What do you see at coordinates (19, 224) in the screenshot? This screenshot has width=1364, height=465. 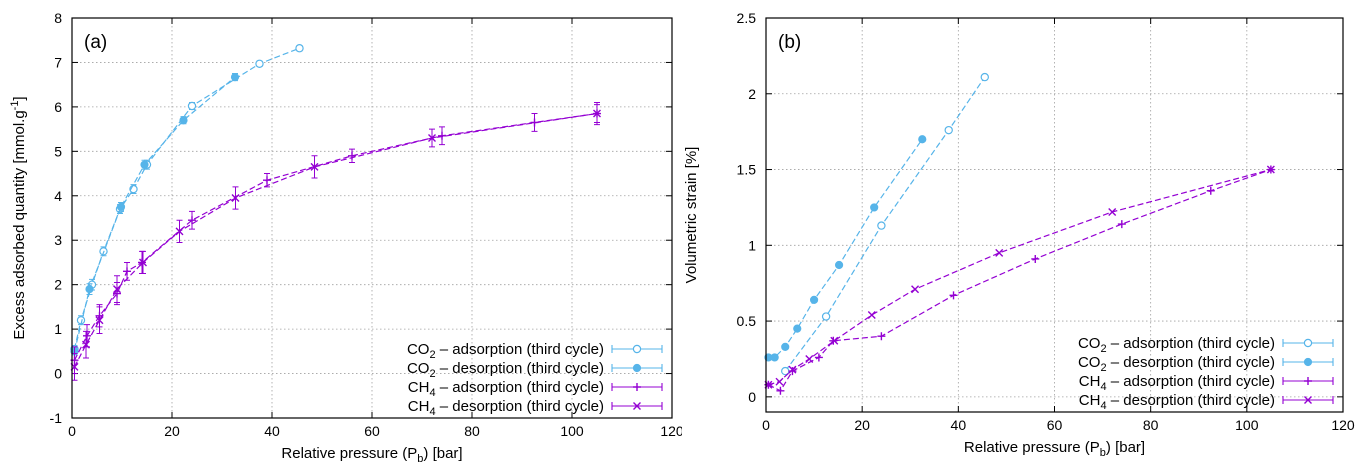 I see `y-axis-label-text: Excess adsorbed quantity [mmol.g` at bounding box center [19, 224].